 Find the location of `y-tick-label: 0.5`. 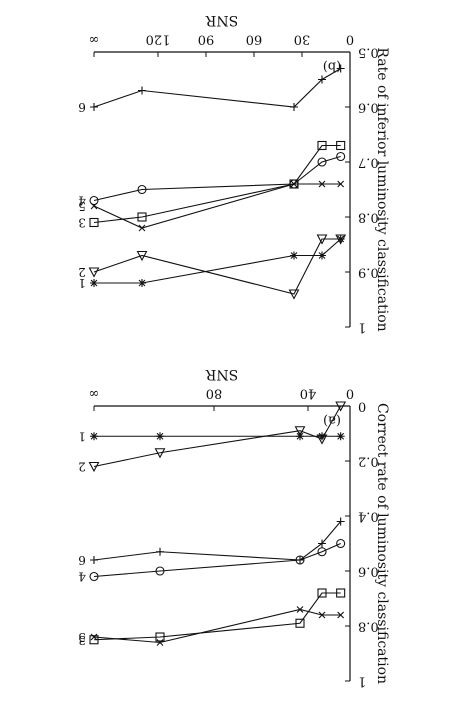

y-tick-label: 0.5 is located at coordinates (368, 52).